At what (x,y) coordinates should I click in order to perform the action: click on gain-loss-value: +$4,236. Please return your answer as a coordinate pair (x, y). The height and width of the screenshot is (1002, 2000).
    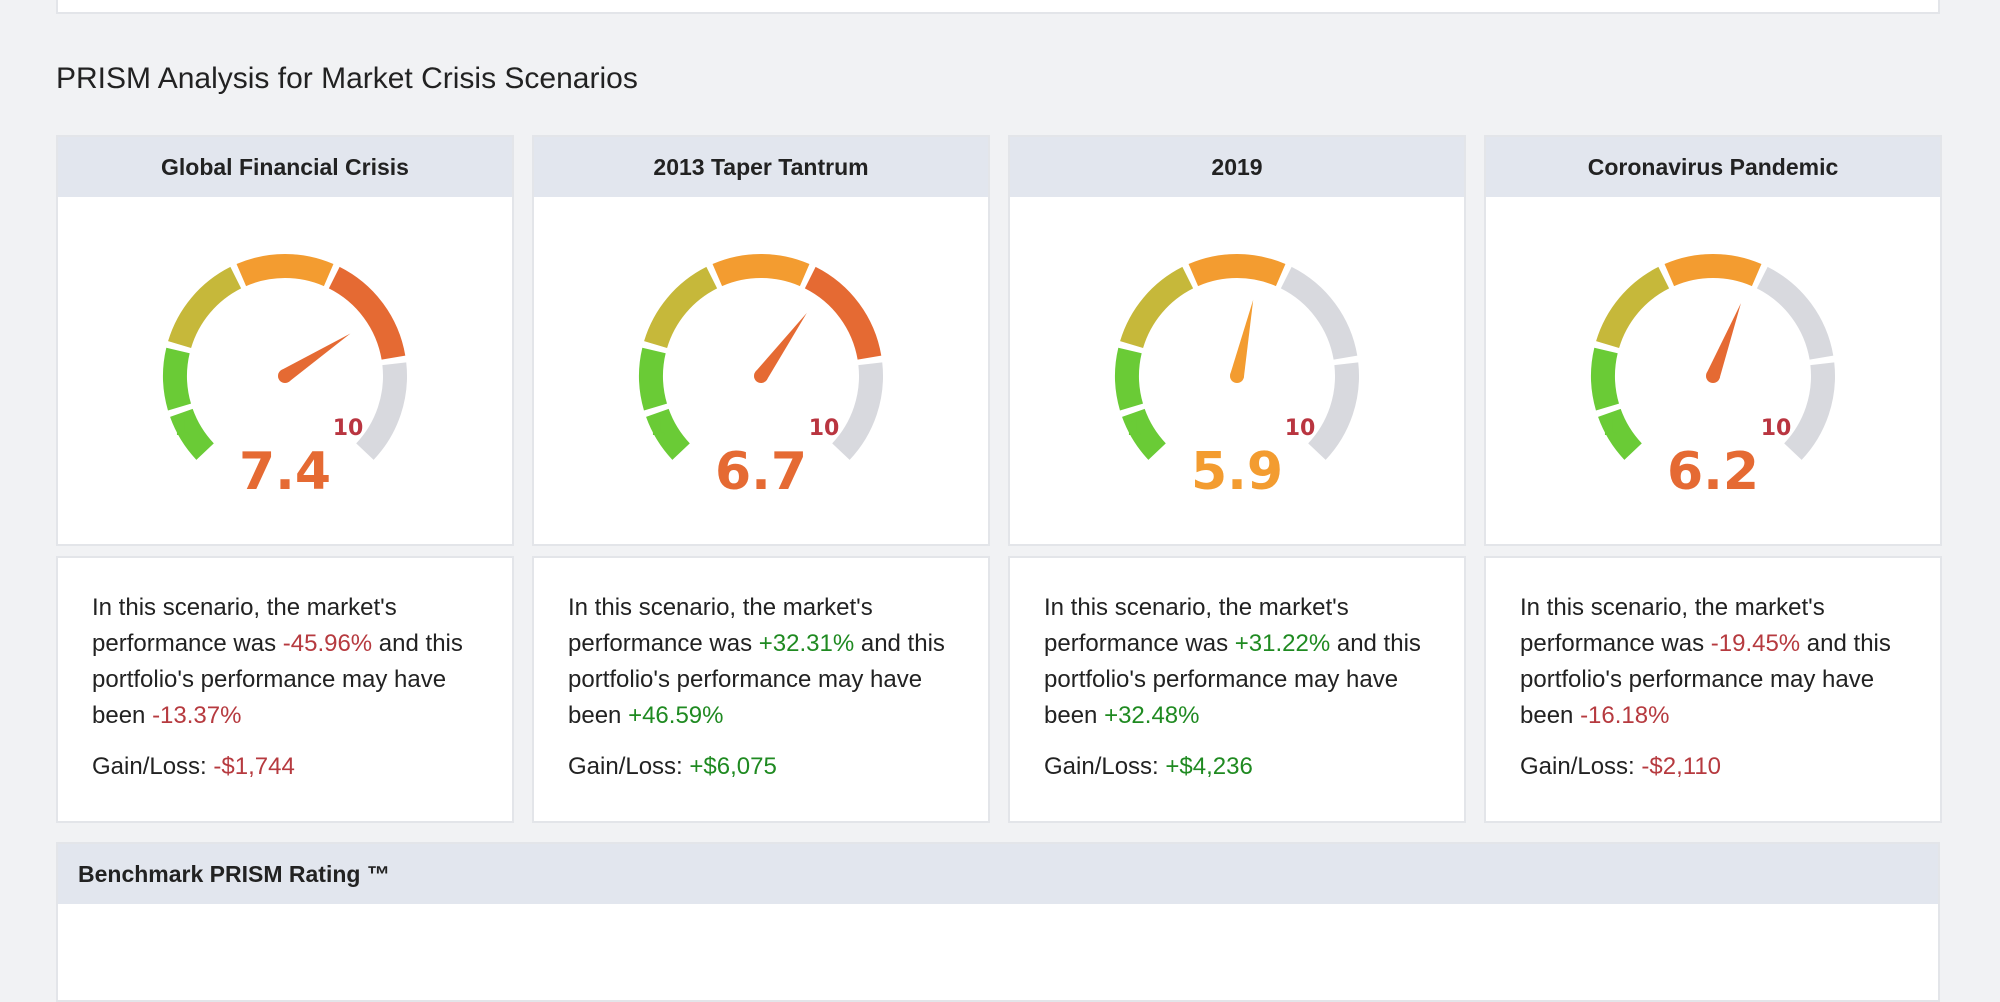
    Looking at the image, I should click on (1209, 766).